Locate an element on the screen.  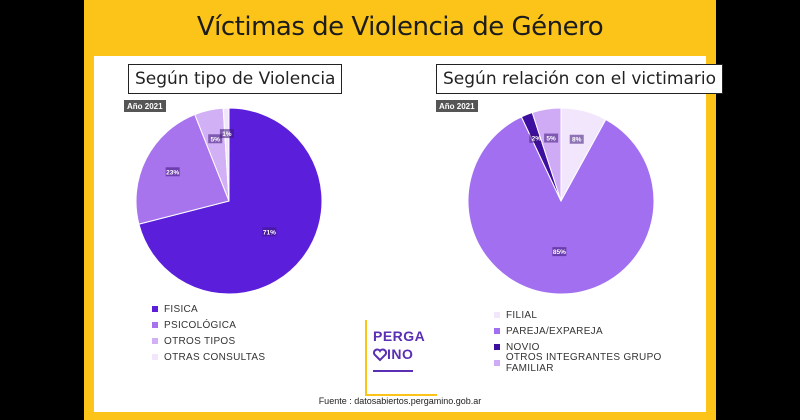
legend-label: OTROS INTEGRANTES GRUPO FAMILIAR is located at coordinates (583, 363).